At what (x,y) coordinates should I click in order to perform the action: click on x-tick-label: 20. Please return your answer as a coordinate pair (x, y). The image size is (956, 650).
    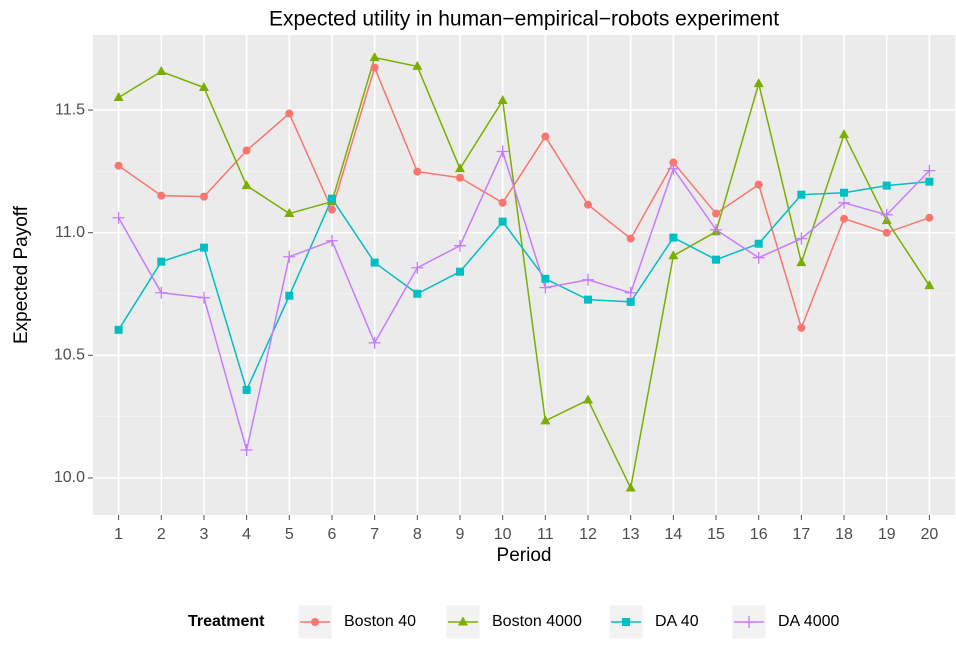
    Looking at the image, I should click on (929, 534).